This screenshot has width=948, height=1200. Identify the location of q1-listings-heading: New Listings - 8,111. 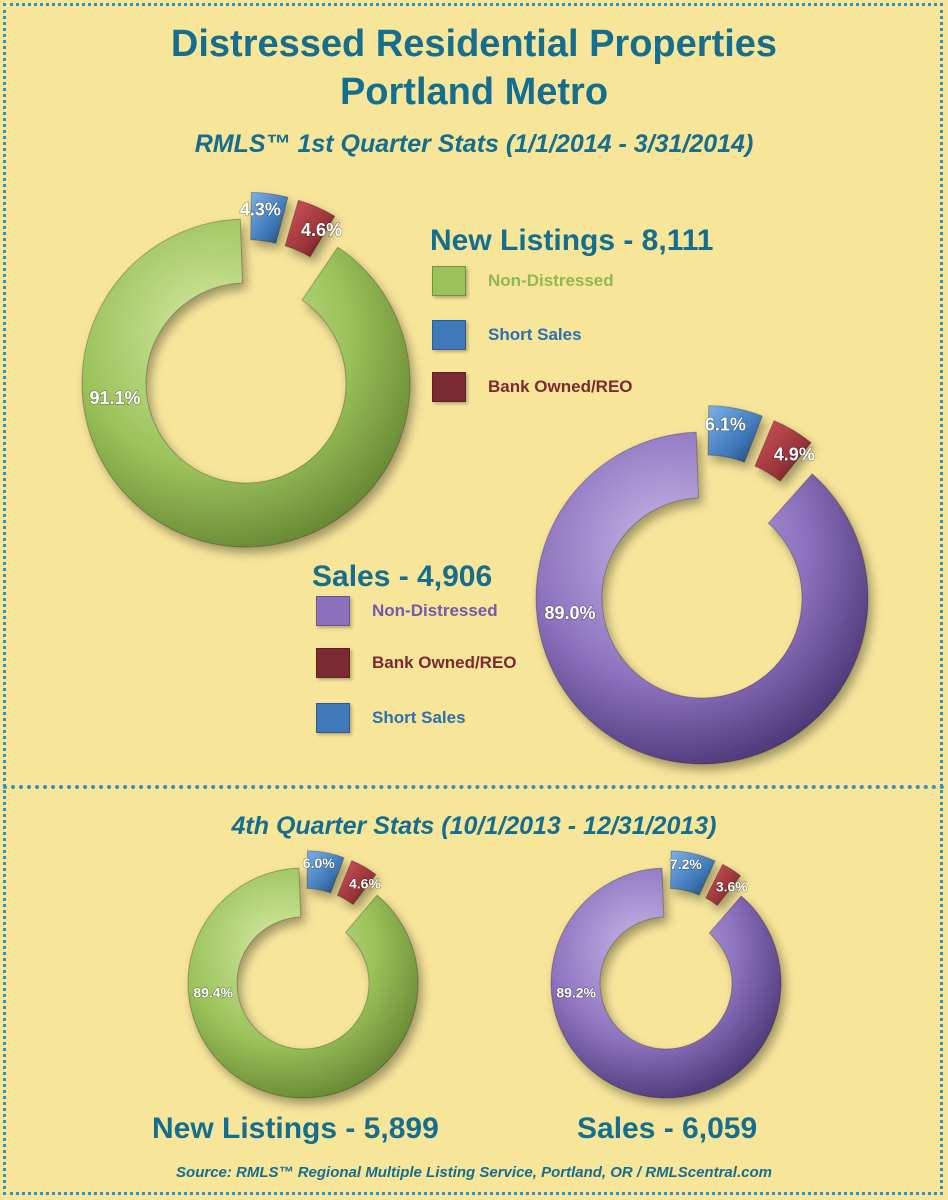
(572, 240).